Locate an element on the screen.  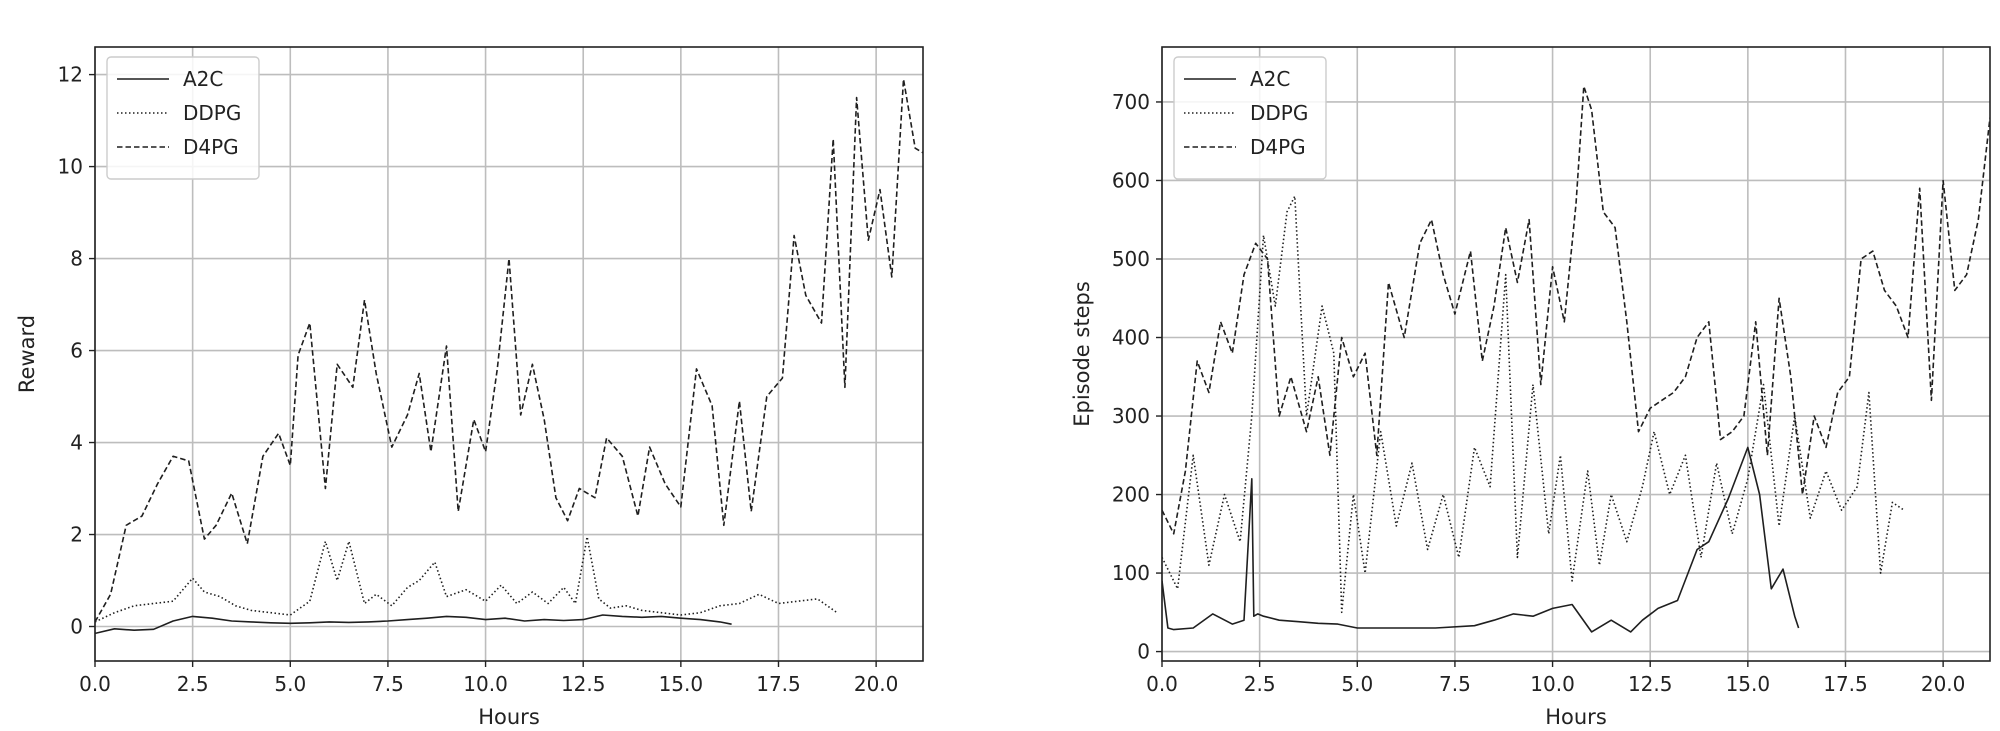
episode-steps-y-tick-label: 300 is located at coordinates (1131, 416).